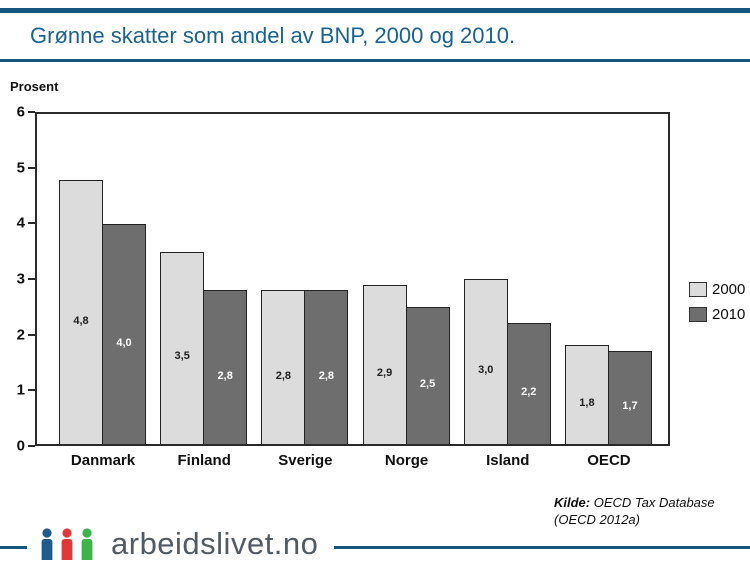  Describe the element at coordinates (20, 446) in the screenshot. I see `y-tick-label-0: 0` at that location.